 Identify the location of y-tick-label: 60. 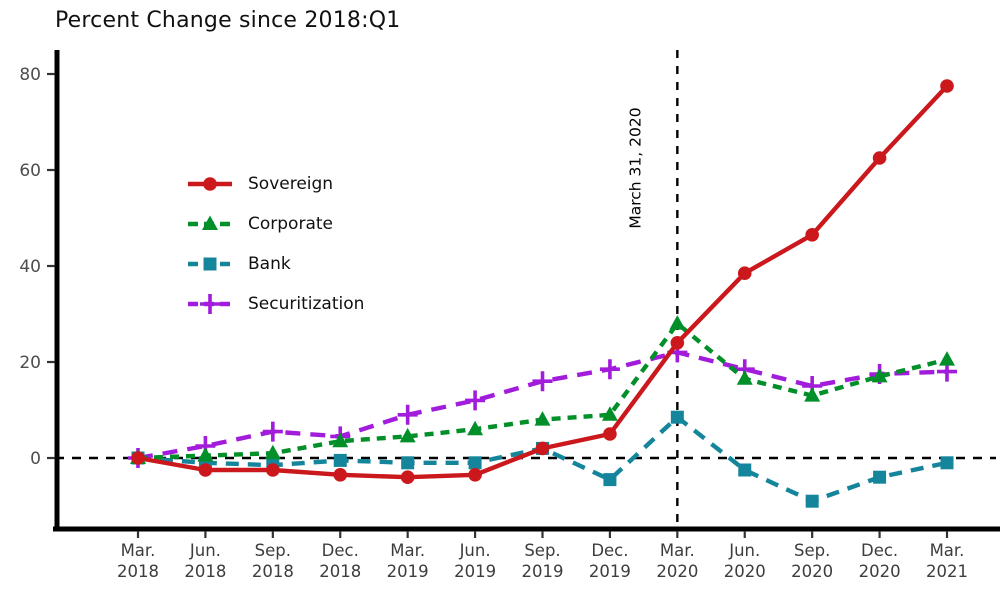
(30, 171).